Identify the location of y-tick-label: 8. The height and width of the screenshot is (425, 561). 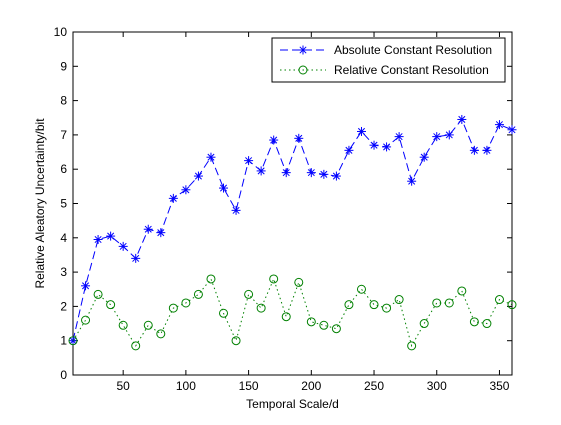
(63, 101).